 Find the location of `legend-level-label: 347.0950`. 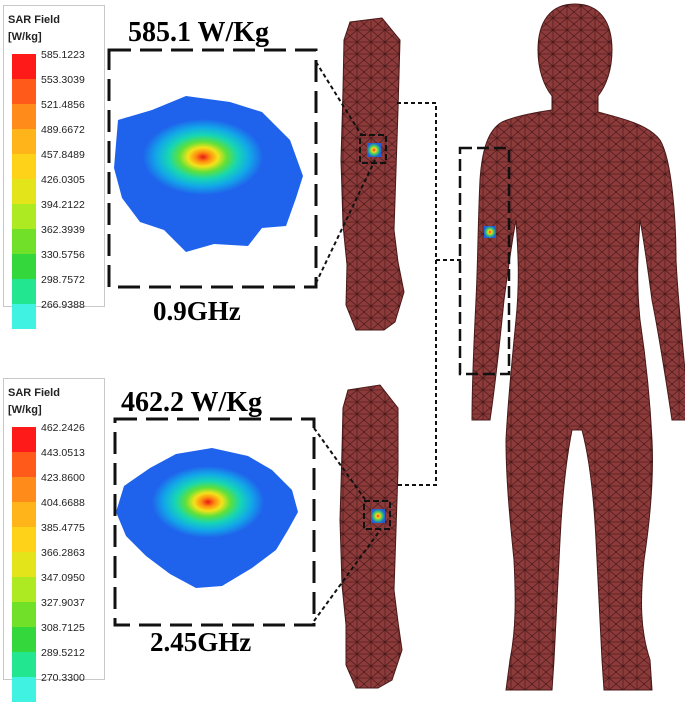

legend-level-label: 347.0950 is located at coordinates (63, 578).